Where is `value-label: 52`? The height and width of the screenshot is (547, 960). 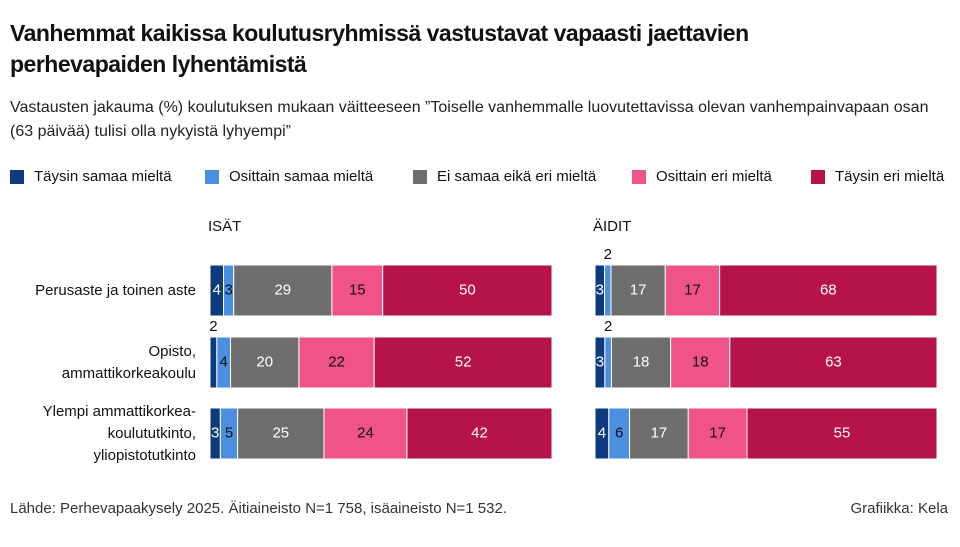 value-label: 52 is located at coordinates (463, 361).